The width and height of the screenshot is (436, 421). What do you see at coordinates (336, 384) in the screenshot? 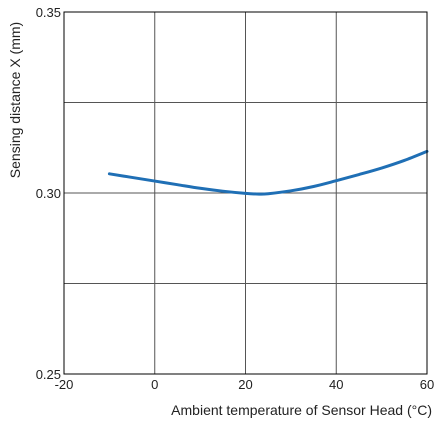
I see `x-tick-label-3: 40` at bounding box center [336, 384].